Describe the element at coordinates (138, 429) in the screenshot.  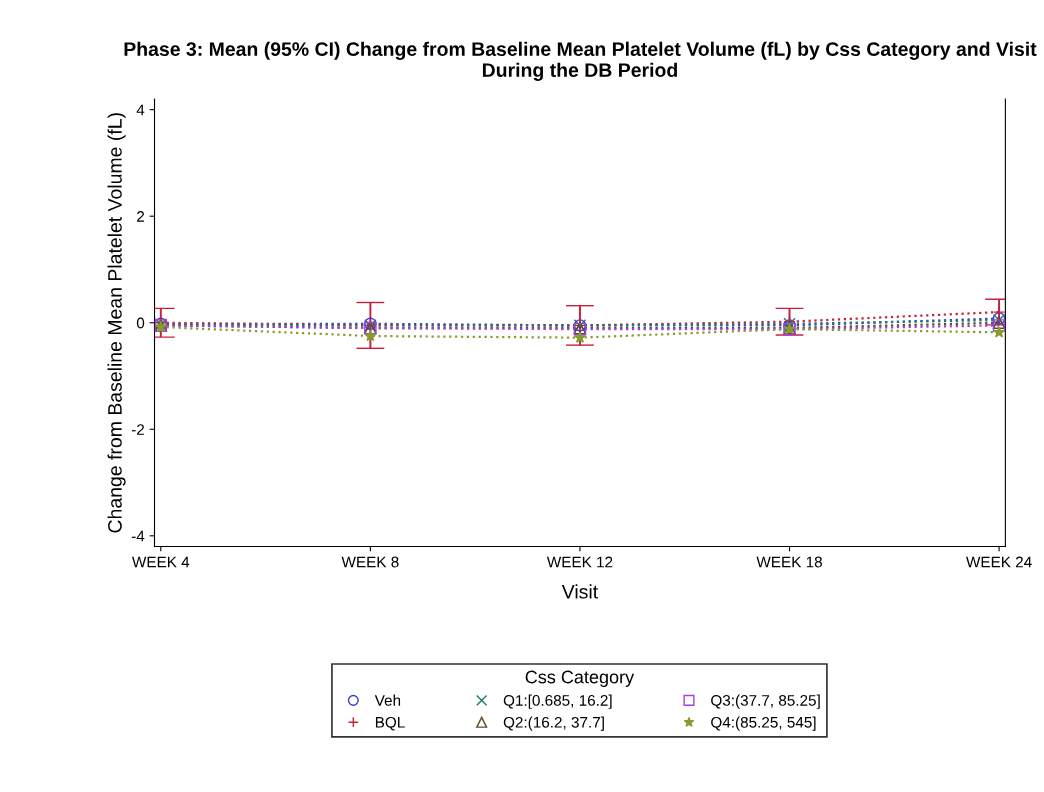
I see `y-tick-label: -2` at that location.